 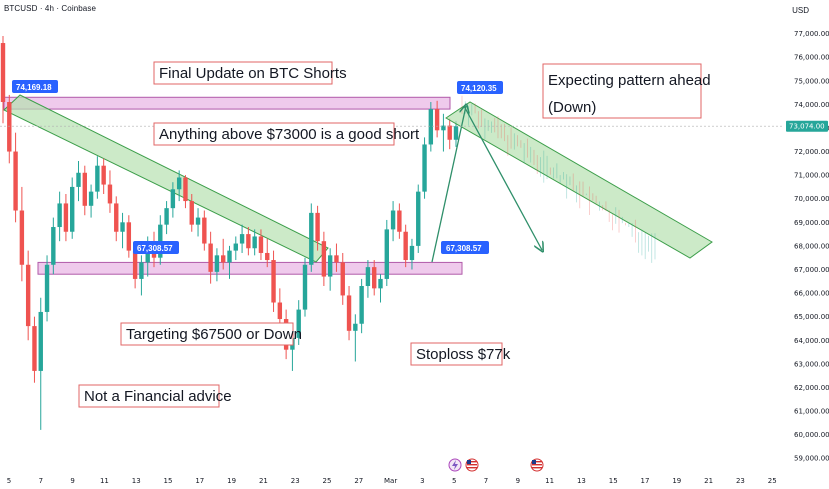 I want to click on annotation-final-update: Final Update on BTC Shorts, so click(x=250, y=73).